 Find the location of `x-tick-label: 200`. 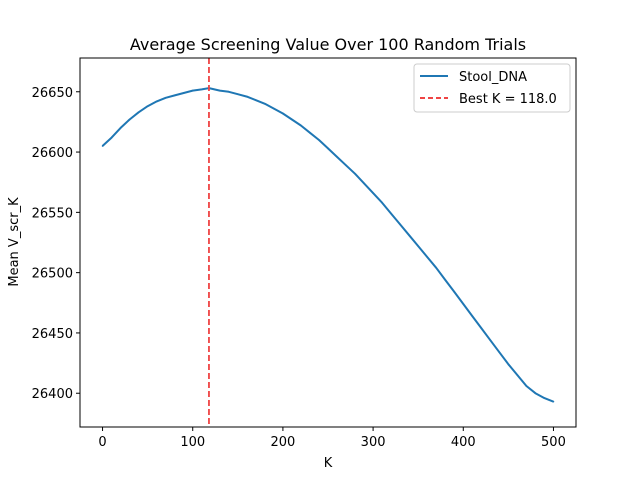

x-tick-label: 200 is located at coordinates (282, 442).